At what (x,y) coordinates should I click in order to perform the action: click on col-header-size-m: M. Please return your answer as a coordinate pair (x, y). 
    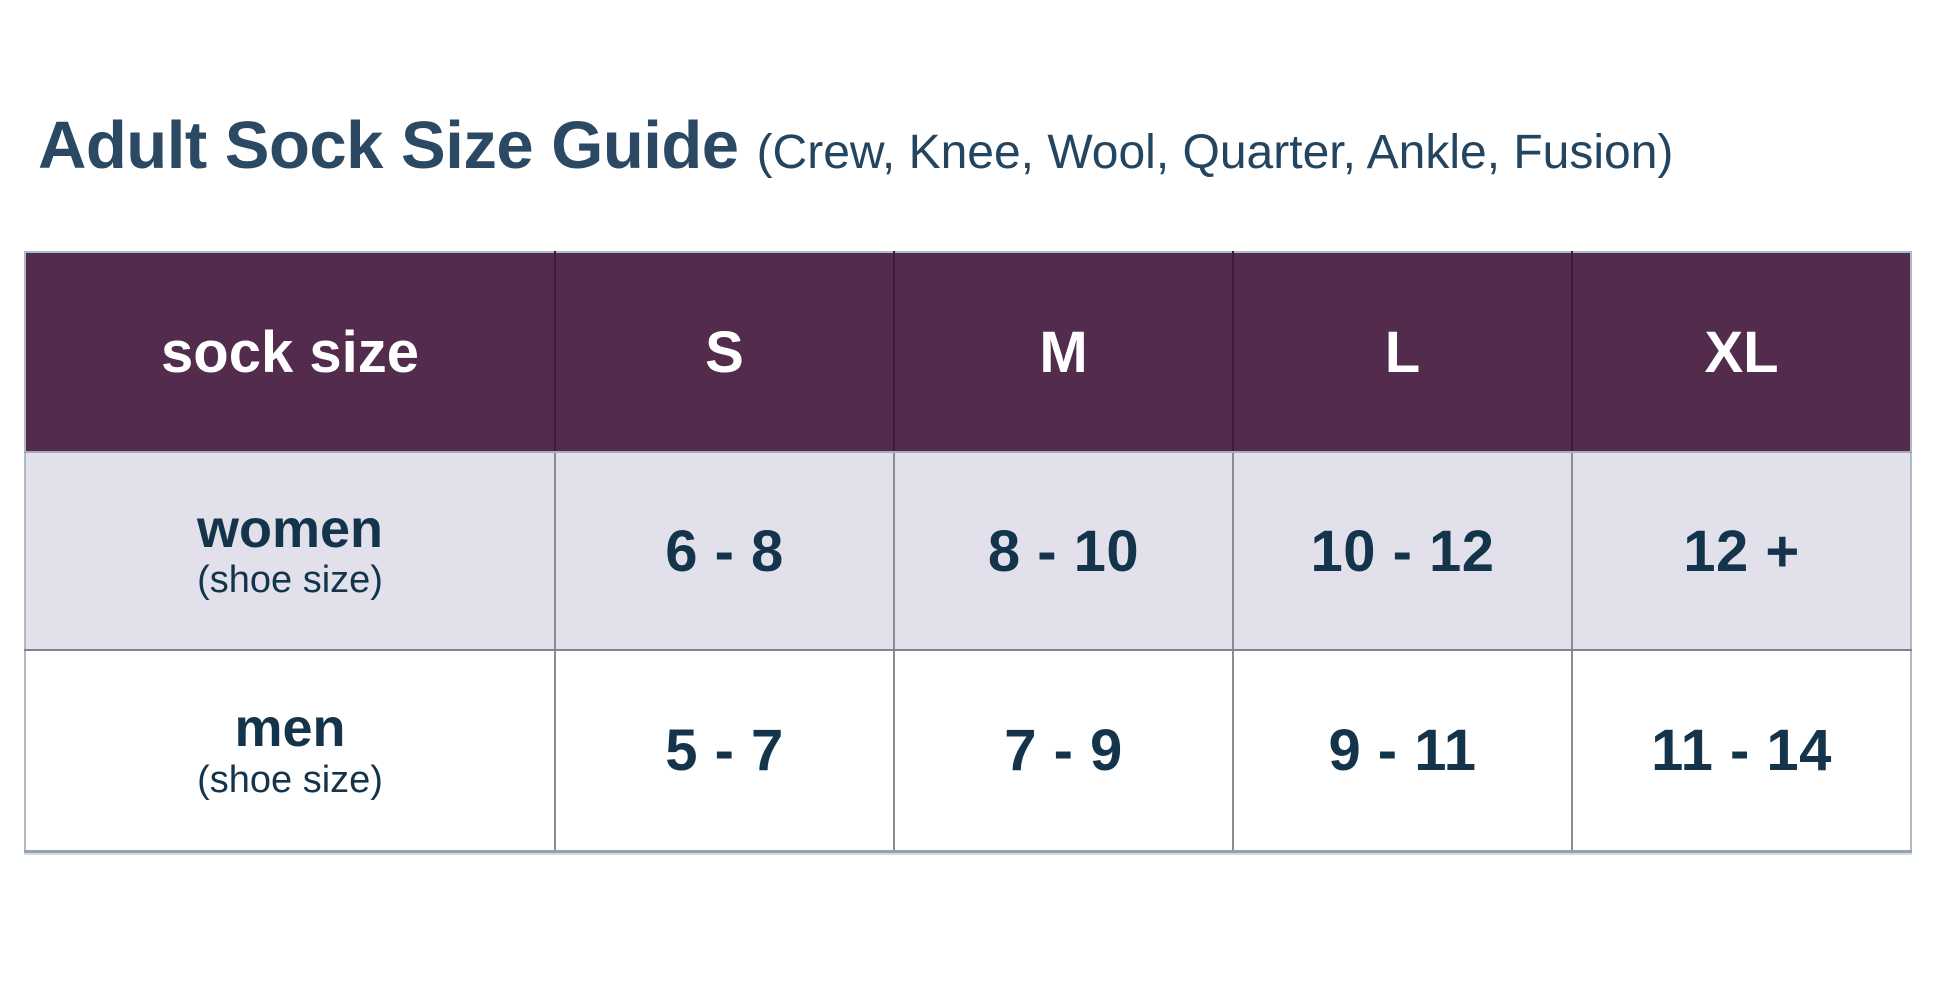
    Looking at the image, I should click on (1064, 352).